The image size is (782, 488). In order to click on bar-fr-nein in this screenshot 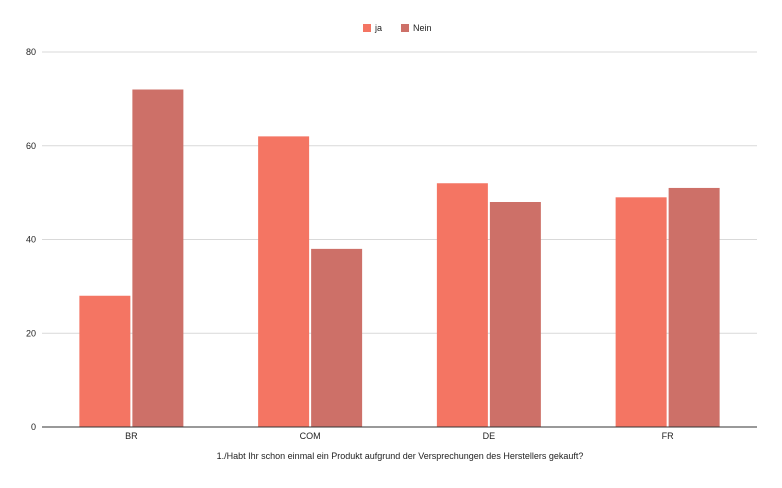, I will do `click(694, 307)`.